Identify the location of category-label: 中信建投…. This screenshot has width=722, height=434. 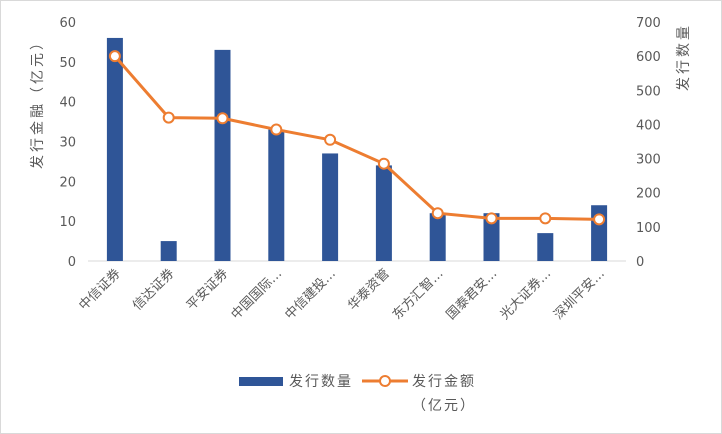
(310, 294).